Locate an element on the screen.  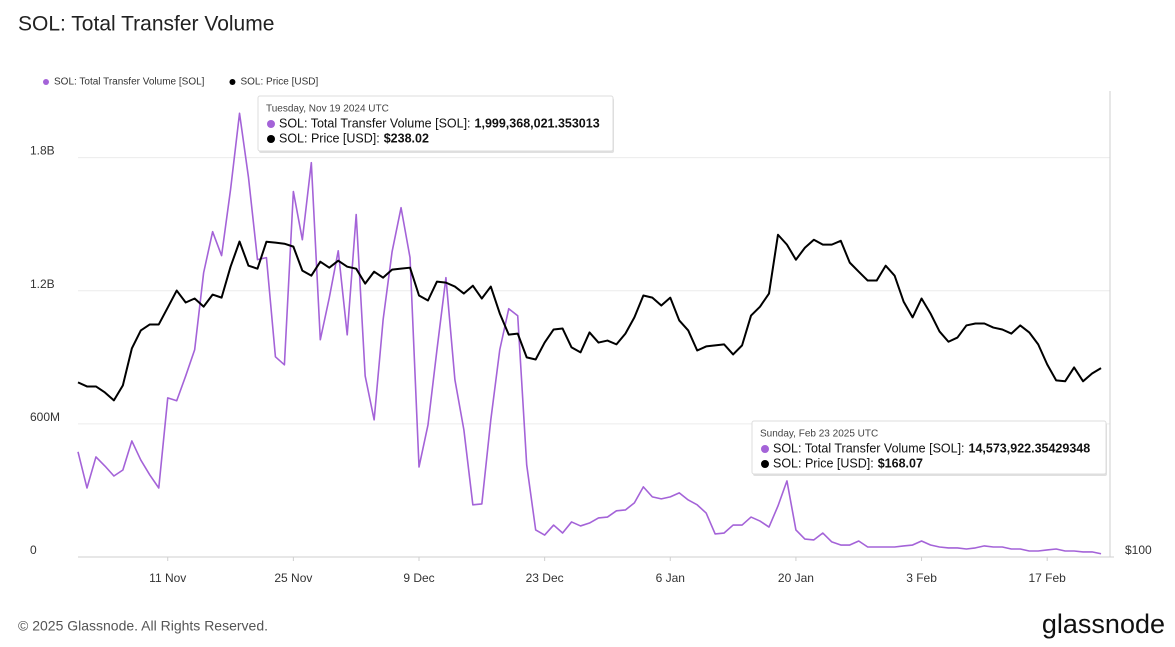
chart-title: SOL: Total Transfer Volume is located at coordinates (146, 24).